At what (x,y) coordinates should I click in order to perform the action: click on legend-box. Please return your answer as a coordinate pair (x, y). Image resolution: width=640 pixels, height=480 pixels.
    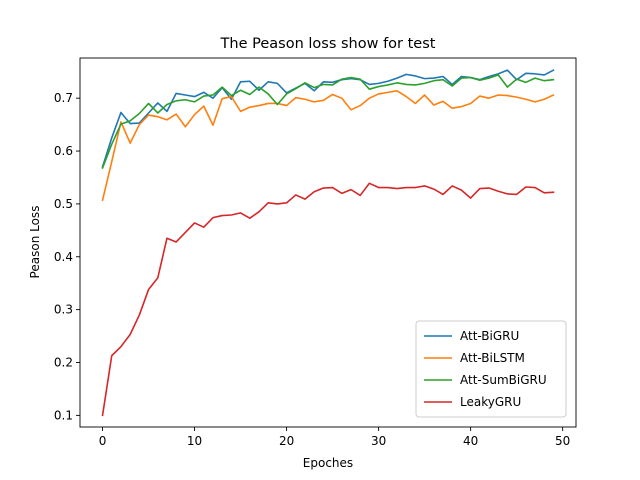
    Looking at the image, I should click on (491, 369).